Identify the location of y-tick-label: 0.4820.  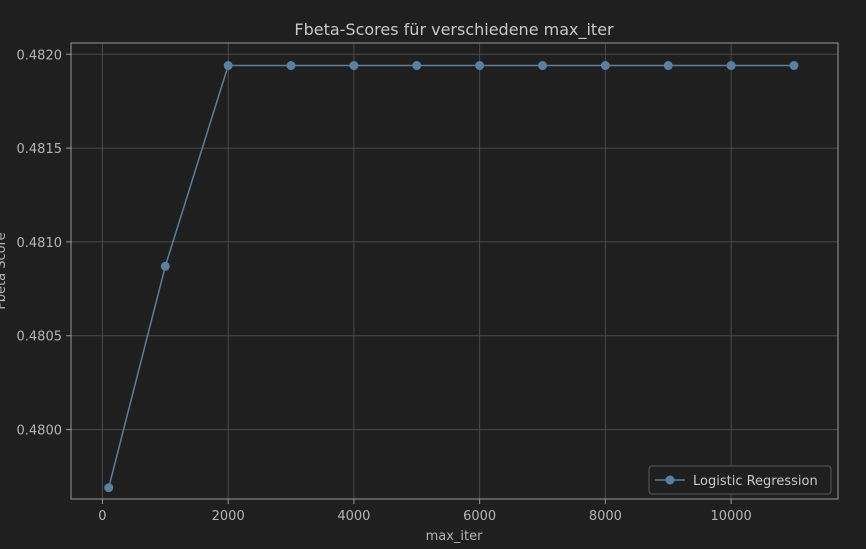
(40, 55).